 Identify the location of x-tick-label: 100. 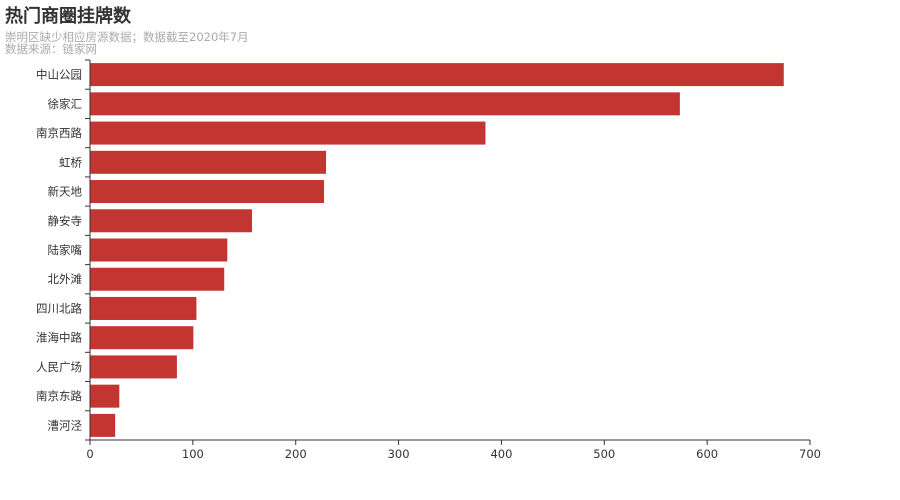
(193, 454).